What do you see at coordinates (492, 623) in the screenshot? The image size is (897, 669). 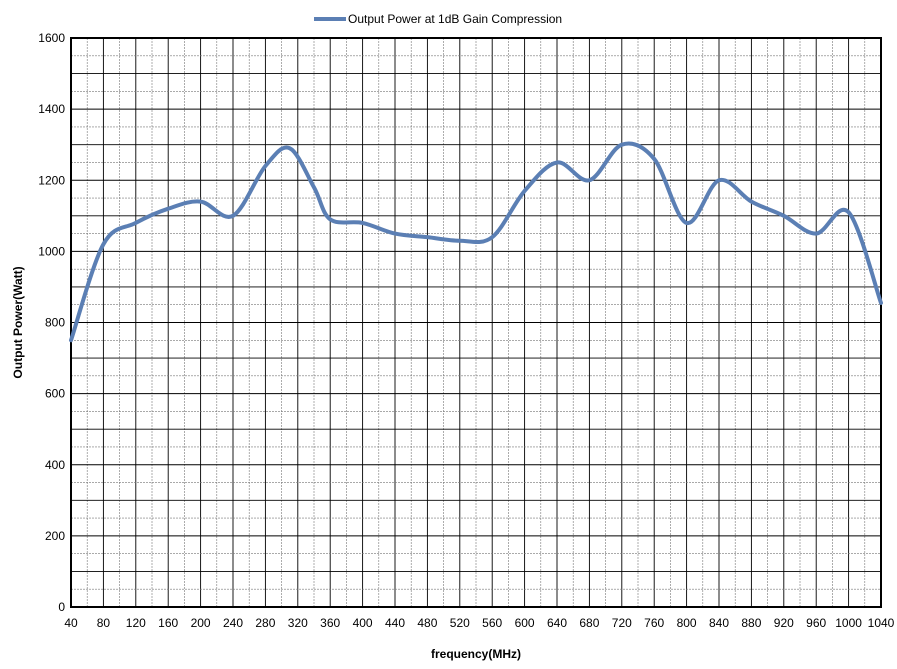 I see `x-tick-label: 560` at bounding box center [492, 623].